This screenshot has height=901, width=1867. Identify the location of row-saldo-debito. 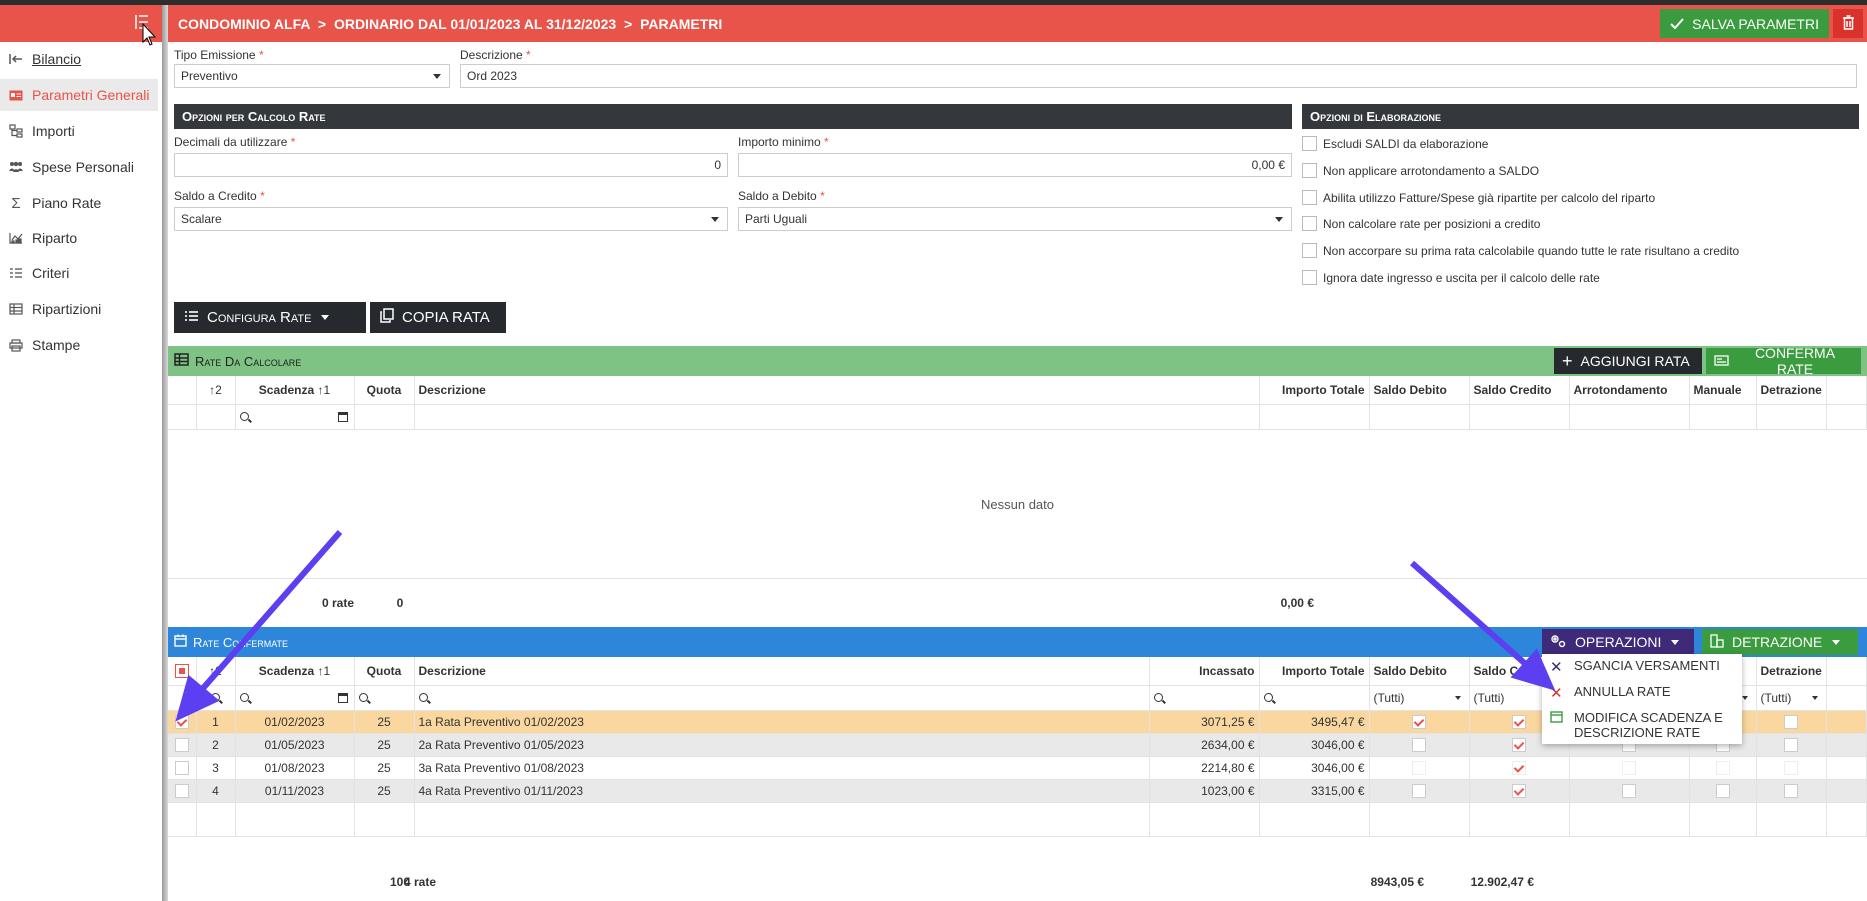
(1419, 722).